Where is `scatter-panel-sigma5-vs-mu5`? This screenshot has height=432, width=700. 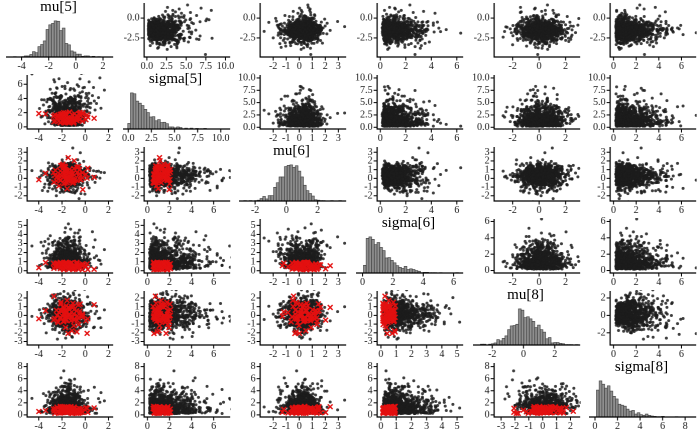
scatter-panel-sigma5-vs-mu5 is located at coordinates (175, 36).